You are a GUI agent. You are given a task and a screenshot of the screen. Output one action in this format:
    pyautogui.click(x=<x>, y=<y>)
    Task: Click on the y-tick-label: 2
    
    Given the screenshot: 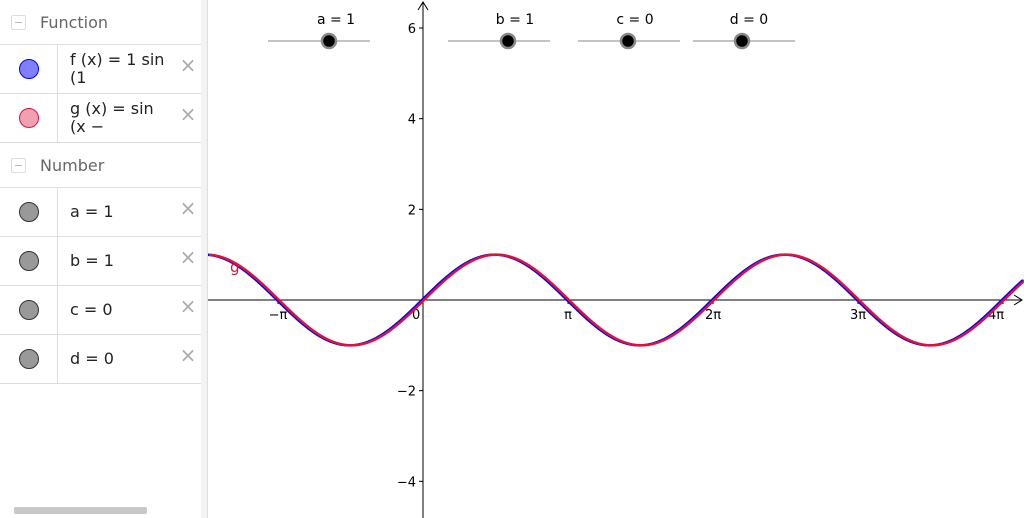 What is the action you would take?
    pyautogui.click(x=412, y=210)
    